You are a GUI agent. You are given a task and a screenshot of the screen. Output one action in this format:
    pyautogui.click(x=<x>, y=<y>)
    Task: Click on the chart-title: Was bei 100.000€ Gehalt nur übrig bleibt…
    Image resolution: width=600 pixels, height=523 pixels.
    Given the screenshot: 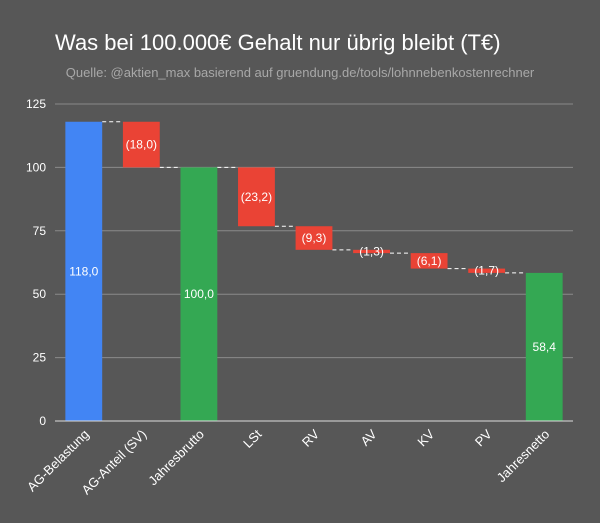 What is the action you would take?
    pyautogui.click(x=278, y=42)
    